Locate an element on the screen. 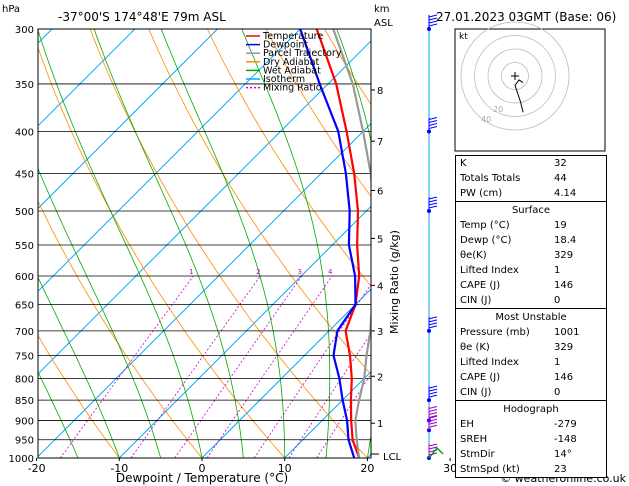 The width and height of the screenshot is (629, 486). profile-dewpoint is located at coordinates (328, 243).